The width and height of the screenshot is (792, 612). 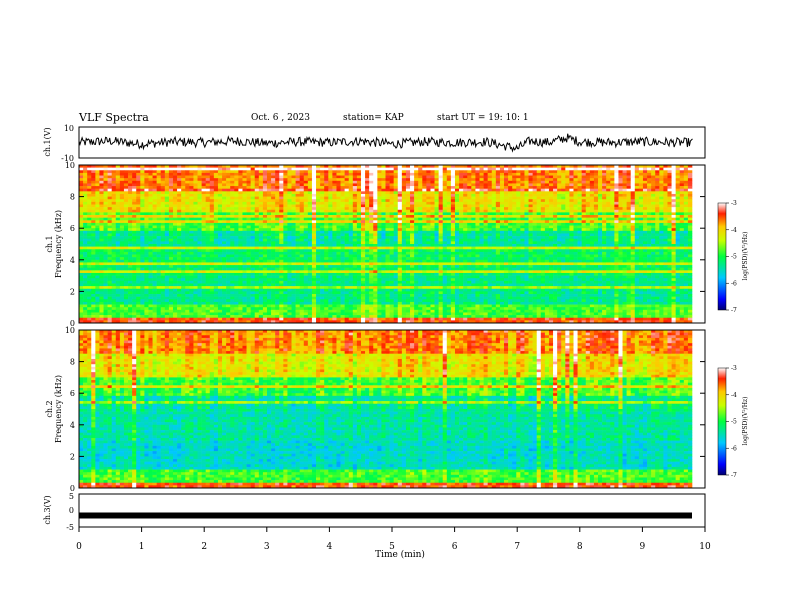 What do you see at coordinates (69, 128) in the screenshot?
I see `ch1-ytick-top: 10` at bounding box center [69, 128].